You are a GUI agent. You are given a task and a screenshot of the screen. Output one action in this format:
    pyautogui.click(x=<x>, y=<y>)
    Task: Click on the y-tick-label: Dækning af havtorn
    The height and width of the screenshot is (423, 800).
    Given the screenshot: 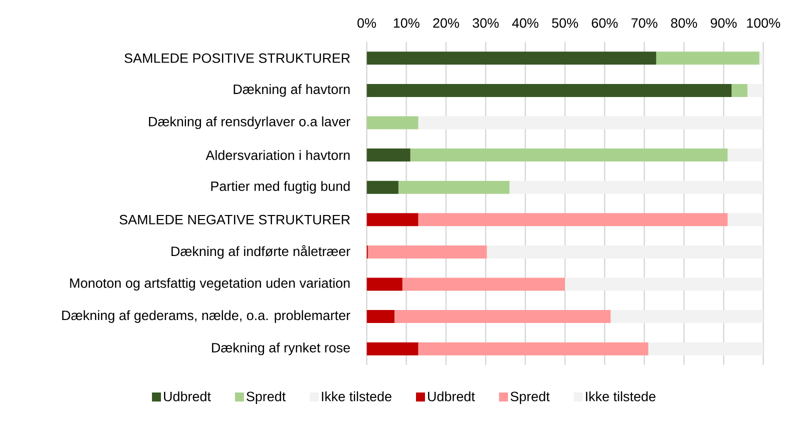 What is the action you would take?
    pyautogui.click(x=292, y=90)
    